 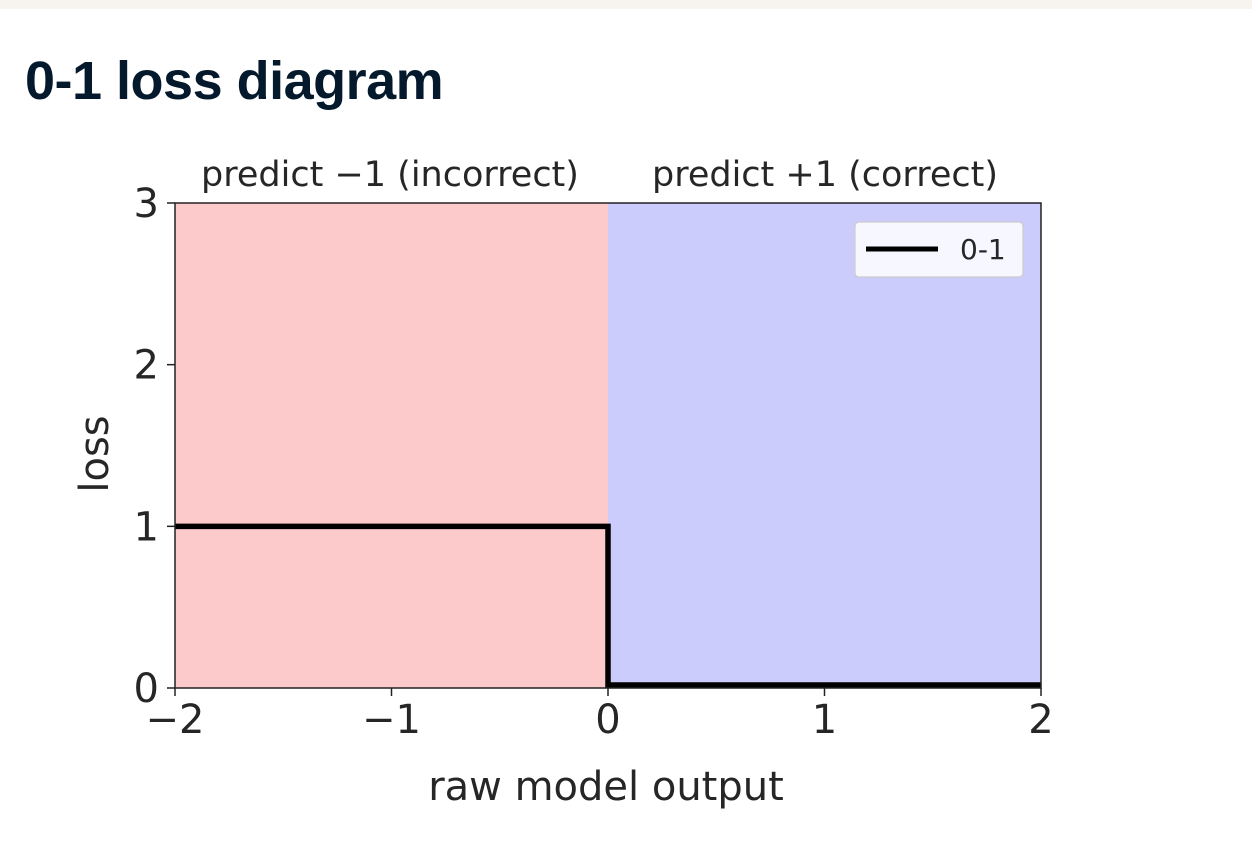 What do you see at coordinates (391, 720) in the screenshot?
I see `x-tick-label: −1` at bounding box center [391, 720].